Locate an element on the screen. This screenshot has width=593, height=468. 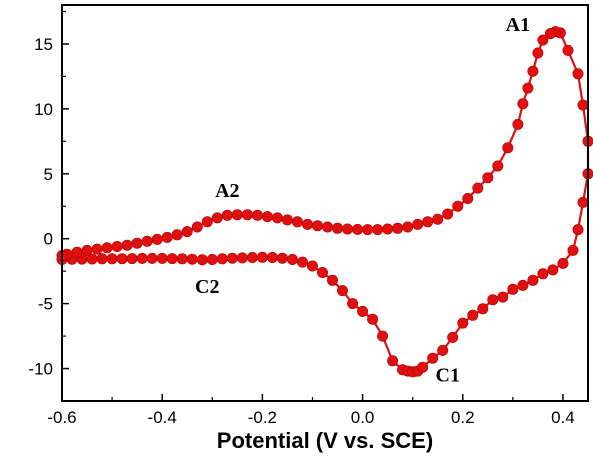
peak-label-c2: C2 is located at coordinates (207, 287).